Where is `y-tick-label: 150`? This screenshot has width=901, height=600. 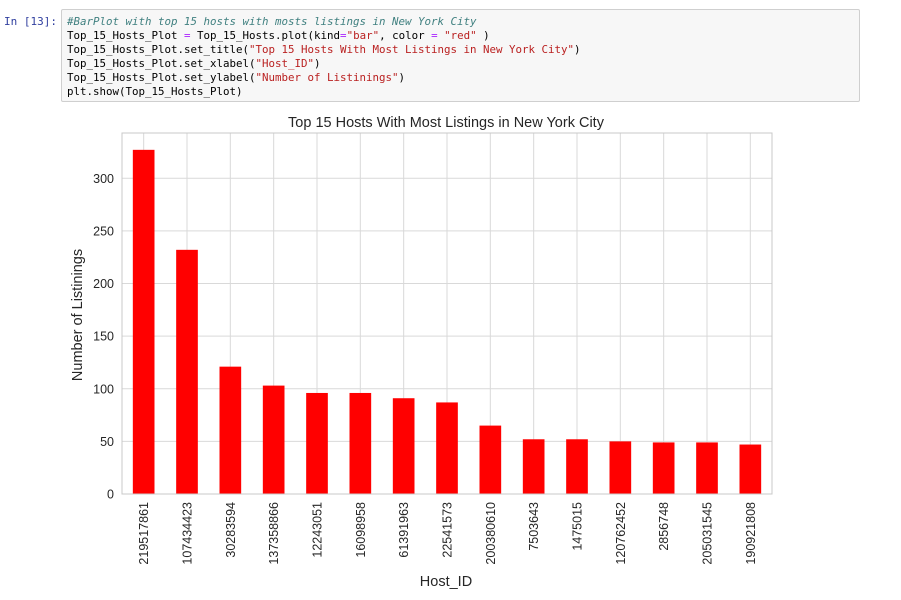
y-tick-label: 150 is located at coordinates (103, 337).